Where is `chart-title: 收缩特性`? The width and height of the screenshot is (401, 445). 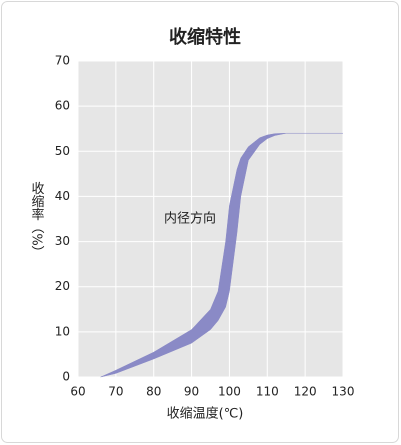
chart-title: 收缩特性 is located at coordinates (205, 37).